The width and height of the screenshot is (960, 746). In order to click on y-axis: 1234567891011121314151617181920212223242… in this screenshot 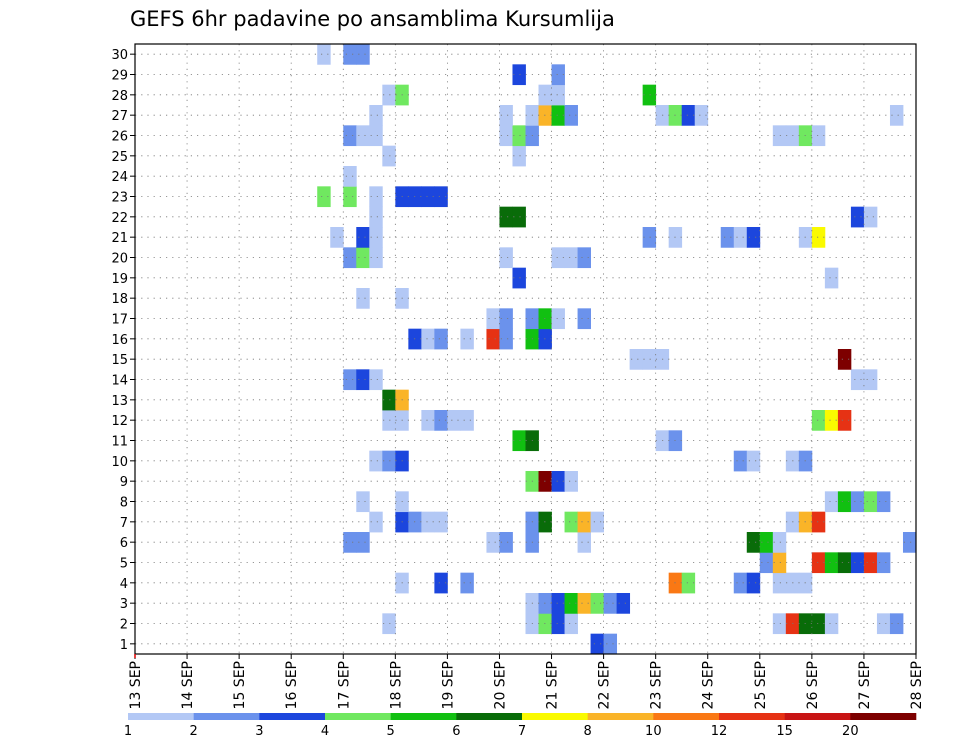, I will do `click(123, 350)`.